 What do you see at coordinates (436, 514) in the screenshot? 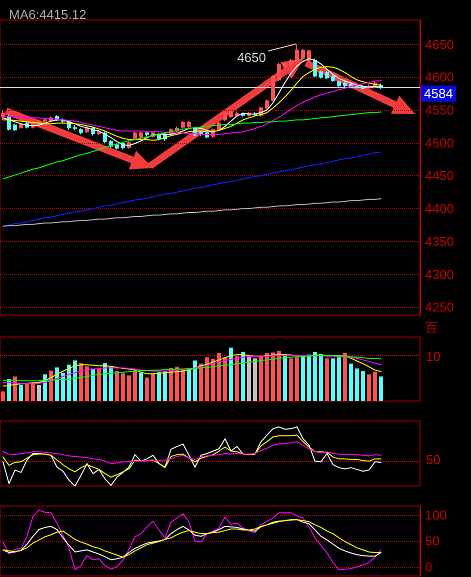
I see `y-tick-label: 100` at bounding box center [436, 514].